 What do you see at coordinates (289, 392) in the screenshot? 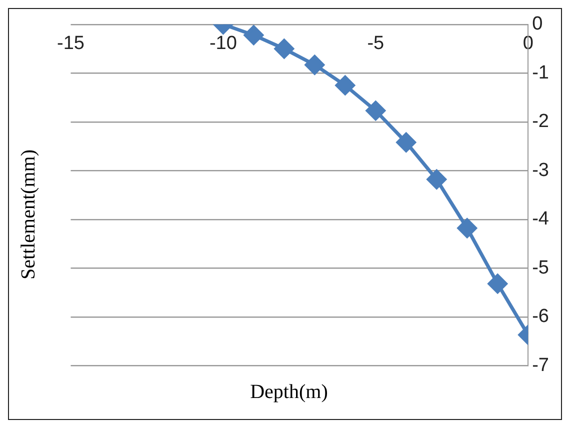
I see `x-axis-title: Depth(m)` at bounding box center [289, 392].